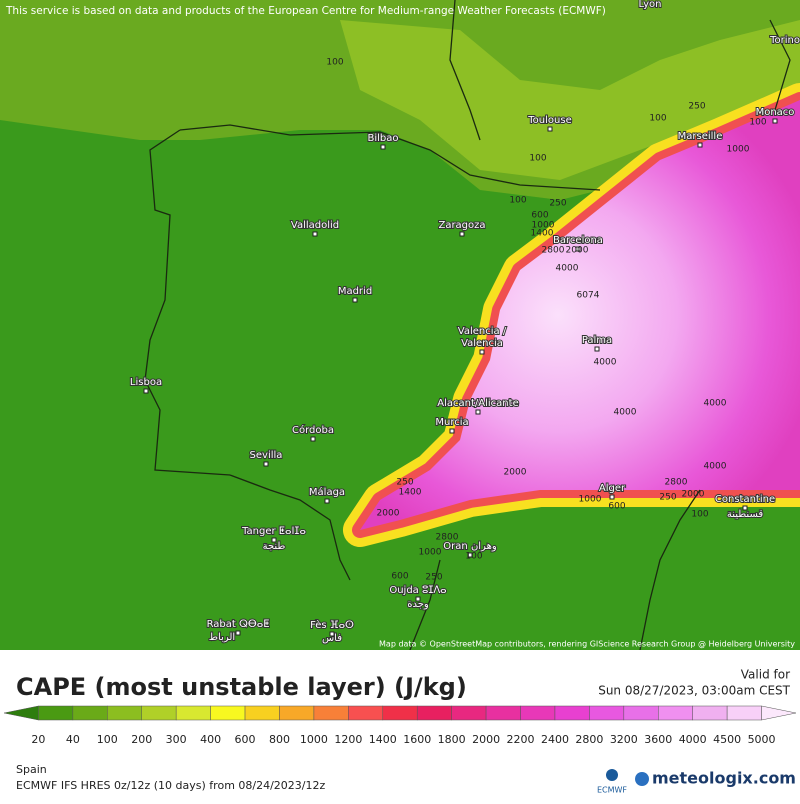 This screenshot has height=804, width=800. Describe the element at coordinates (355, 291) in the screenshot. I see `city-label: Madrid` at that location.